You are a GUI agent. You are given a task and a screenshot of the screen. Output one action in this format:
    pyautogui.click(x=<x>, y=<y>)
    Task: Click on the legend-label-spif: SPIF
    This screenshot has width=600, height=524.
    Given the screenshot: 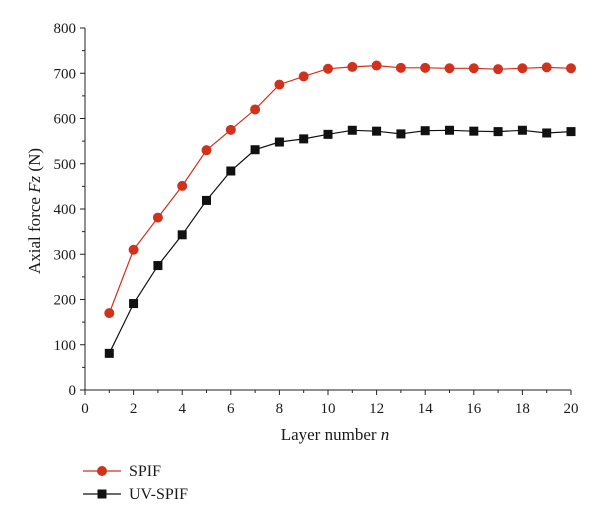 What is the action you would take?
    pyautogui.click(x=145, y=471)
    